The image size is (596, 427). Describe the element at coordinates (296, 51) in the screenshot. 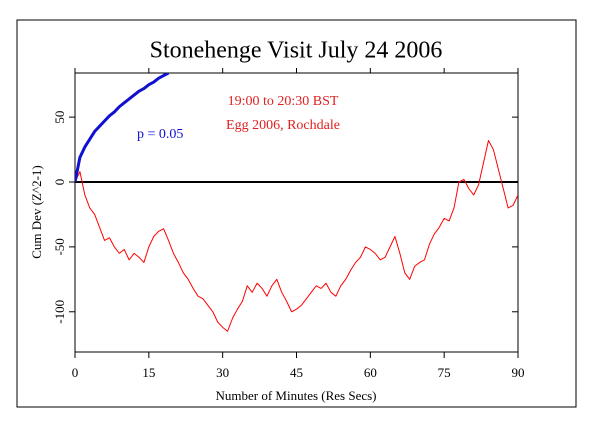

I see `chart-title: Stonehenge Visit July 24 2006` at that location.